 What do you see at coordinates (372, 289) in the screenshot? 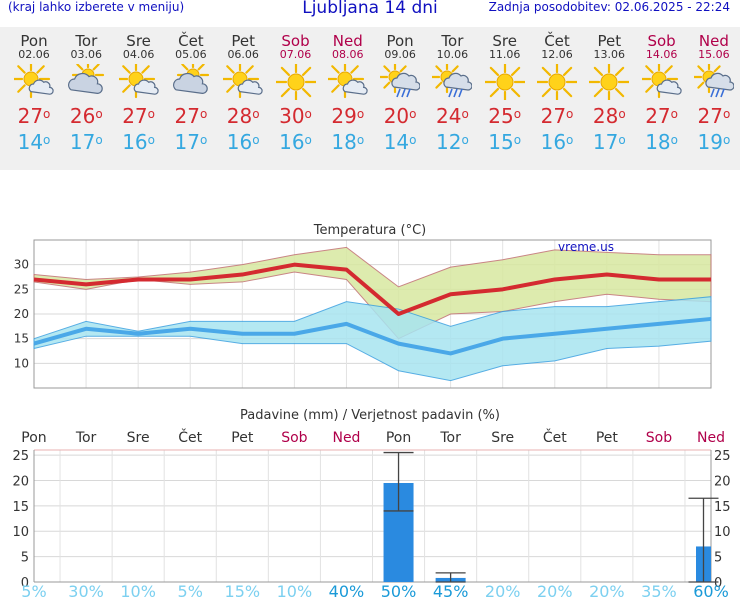
I see `max-temp-line` at bounding box center [372, 289].